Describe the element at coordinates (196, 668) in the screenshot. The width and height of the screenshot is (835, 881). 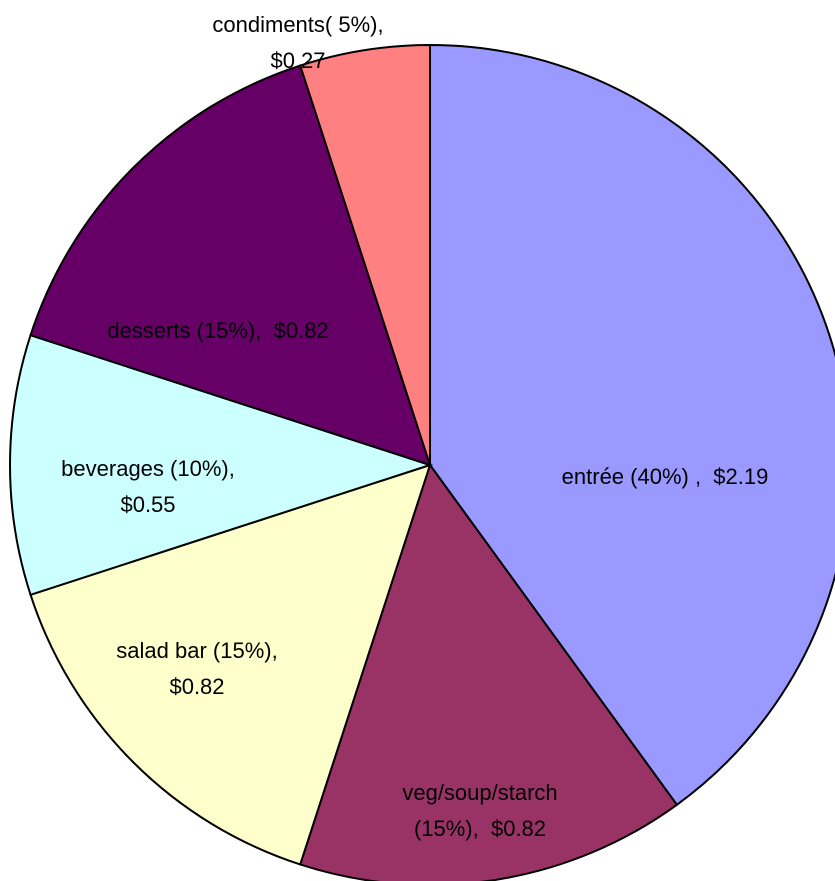
I see `slice-label: salad bar (15%), $0.82` at that location.